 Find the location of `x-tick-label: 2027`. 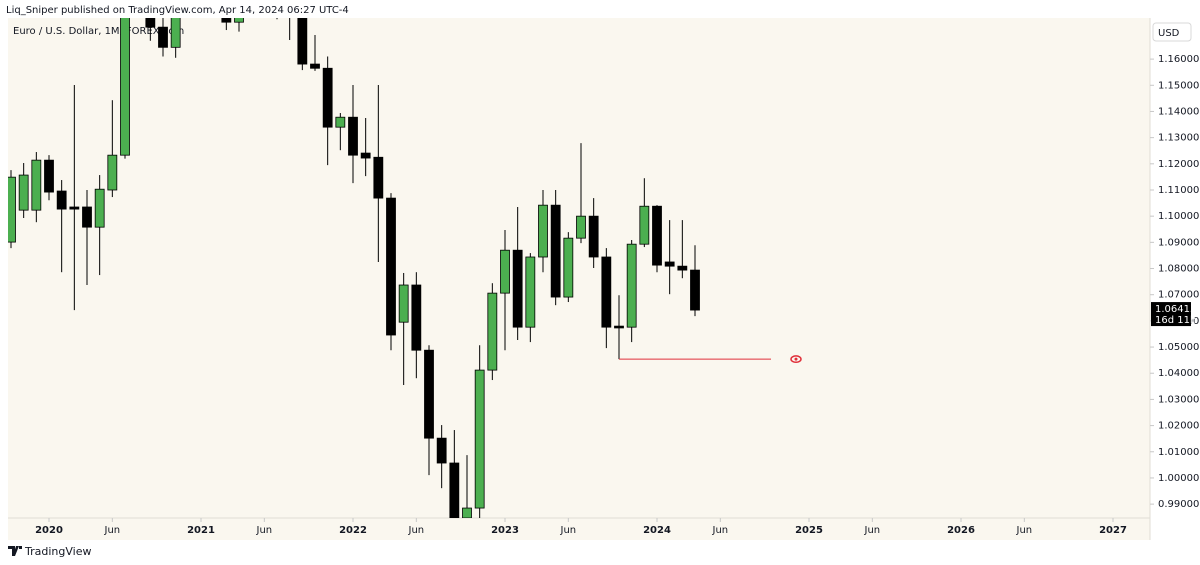

x-tick-label: 2027 is located at coordinates (1113, 530).